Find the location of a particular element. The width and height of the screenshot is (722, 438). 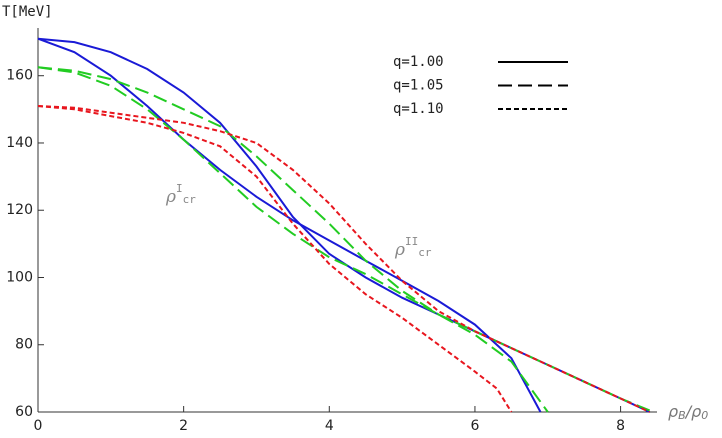

y-tick-label: 120 is located at coordinates (19, 210).